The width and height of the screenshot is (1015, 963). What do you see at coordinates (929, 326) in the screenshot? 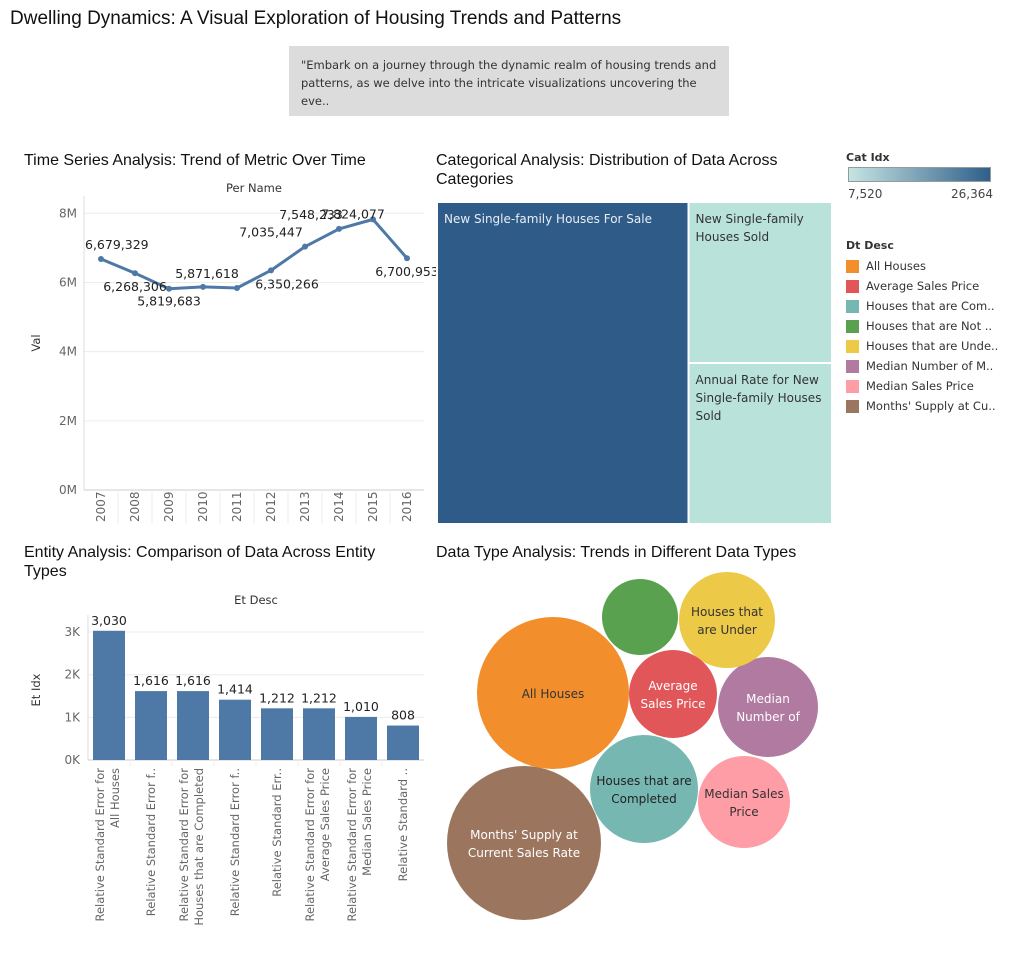
I see `legend-label: Houses that are Not ..` at bounding box center [929, 326].